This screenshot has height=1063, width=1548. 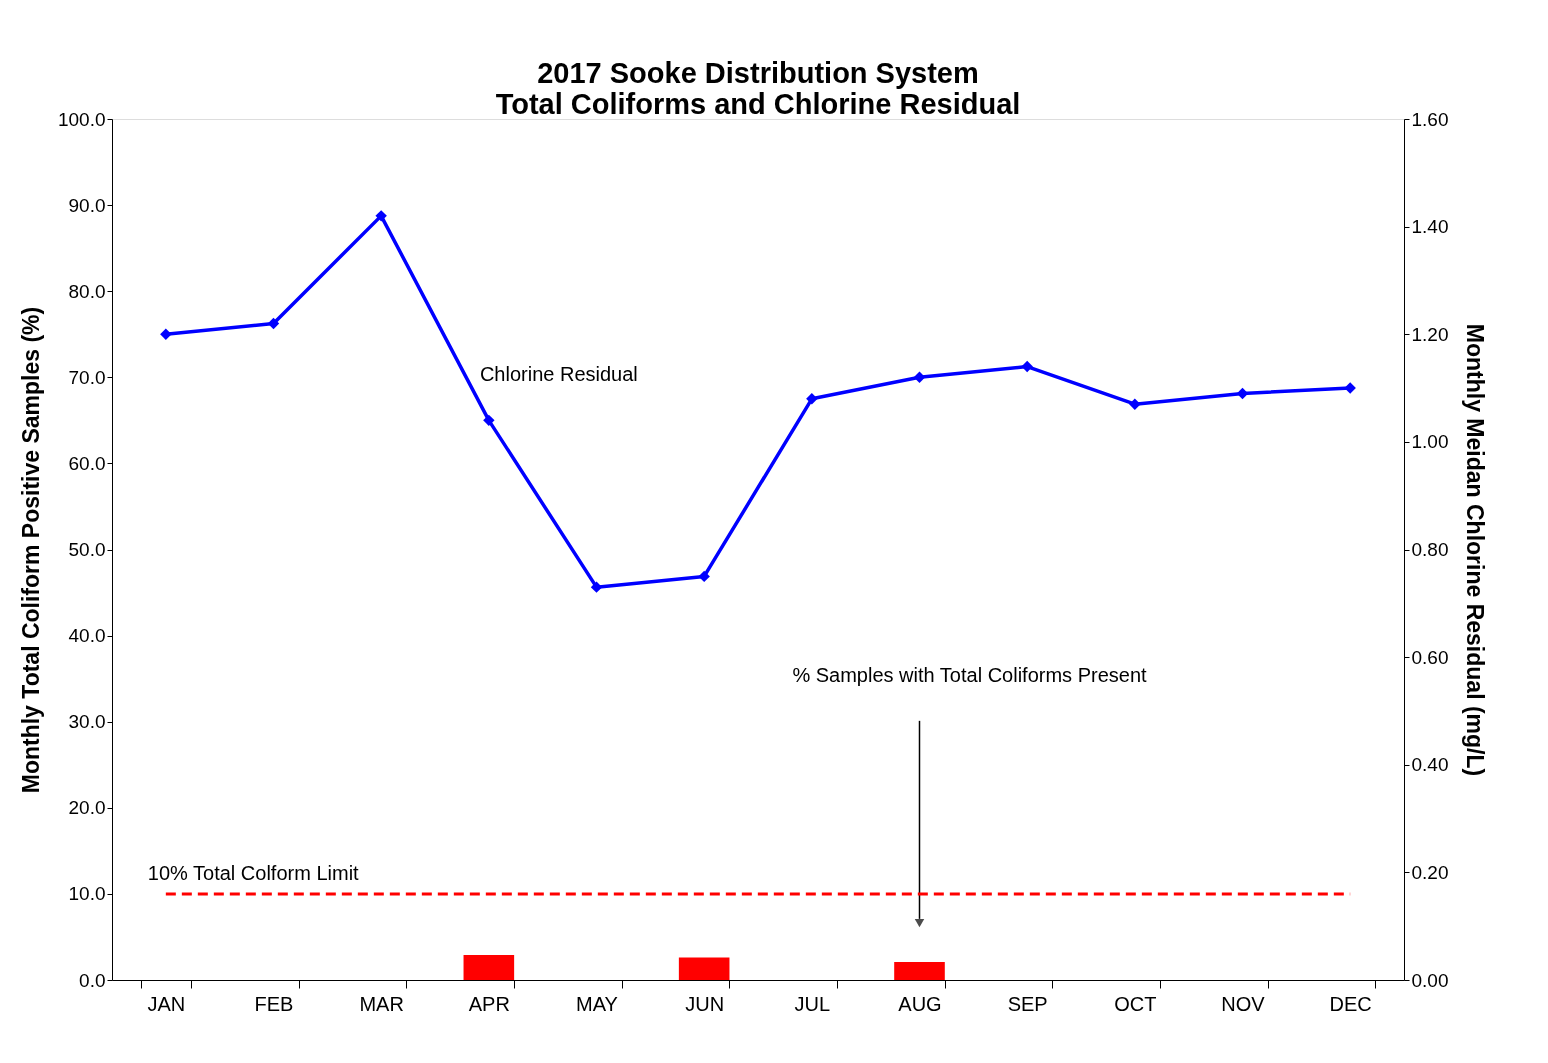 What do you see at coordinates (166, 1003) in the screenshot?
I see `x-tick-label: JAN` at bounding box center [166, 1003].